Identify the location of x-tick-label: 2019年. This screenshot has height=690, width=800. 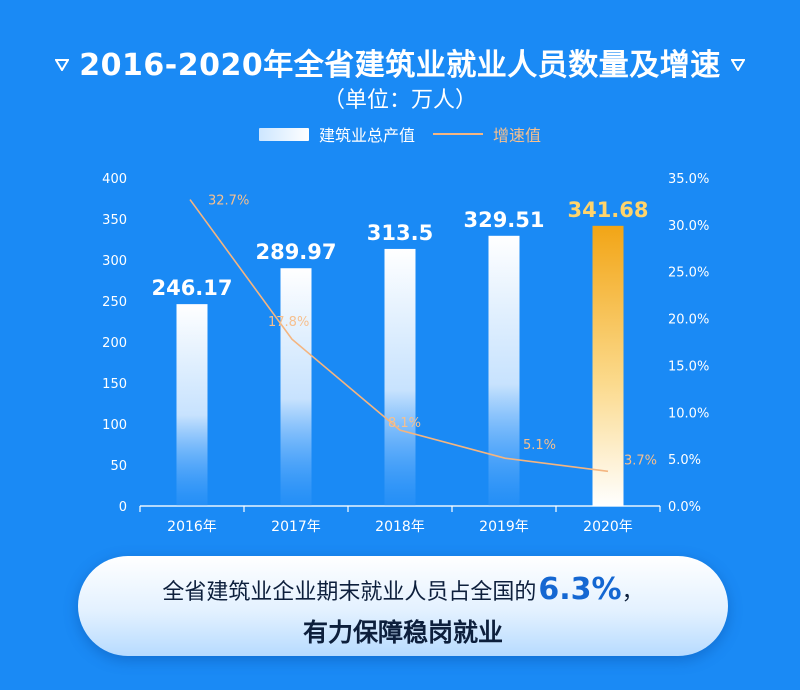
(504, 527).